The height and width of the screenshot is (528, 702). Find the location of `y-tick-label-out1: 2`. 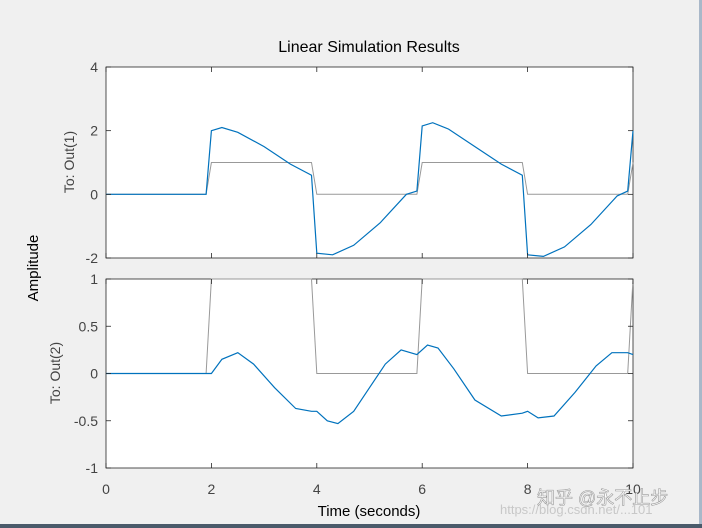

y-tick-label-out1: 2 is located at coordinates (94, 131).